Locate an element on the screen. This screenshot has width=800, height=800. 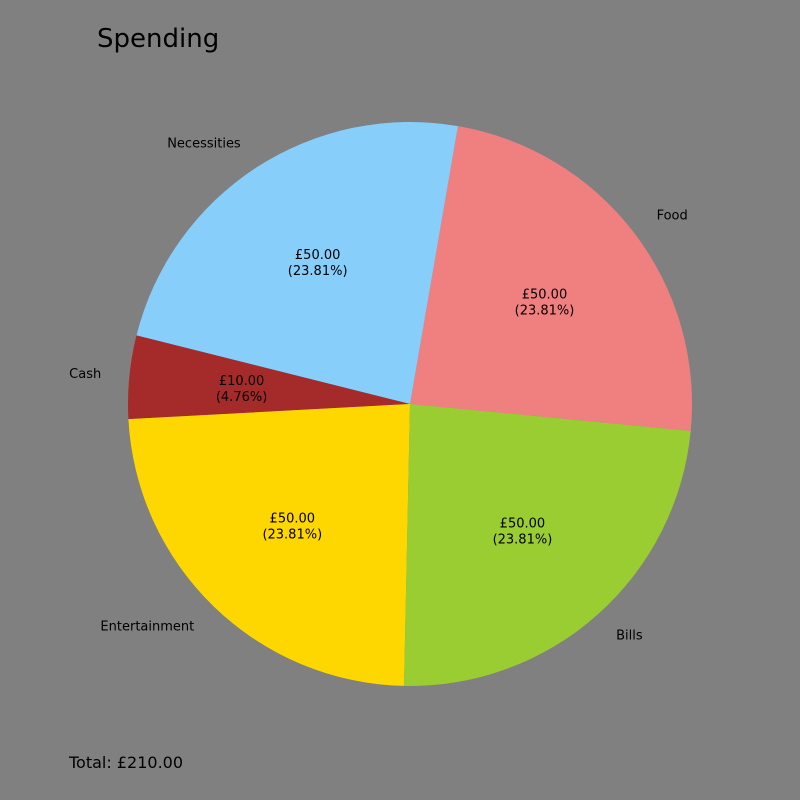
pie-slice-bills is located at coordinates (547, 545).